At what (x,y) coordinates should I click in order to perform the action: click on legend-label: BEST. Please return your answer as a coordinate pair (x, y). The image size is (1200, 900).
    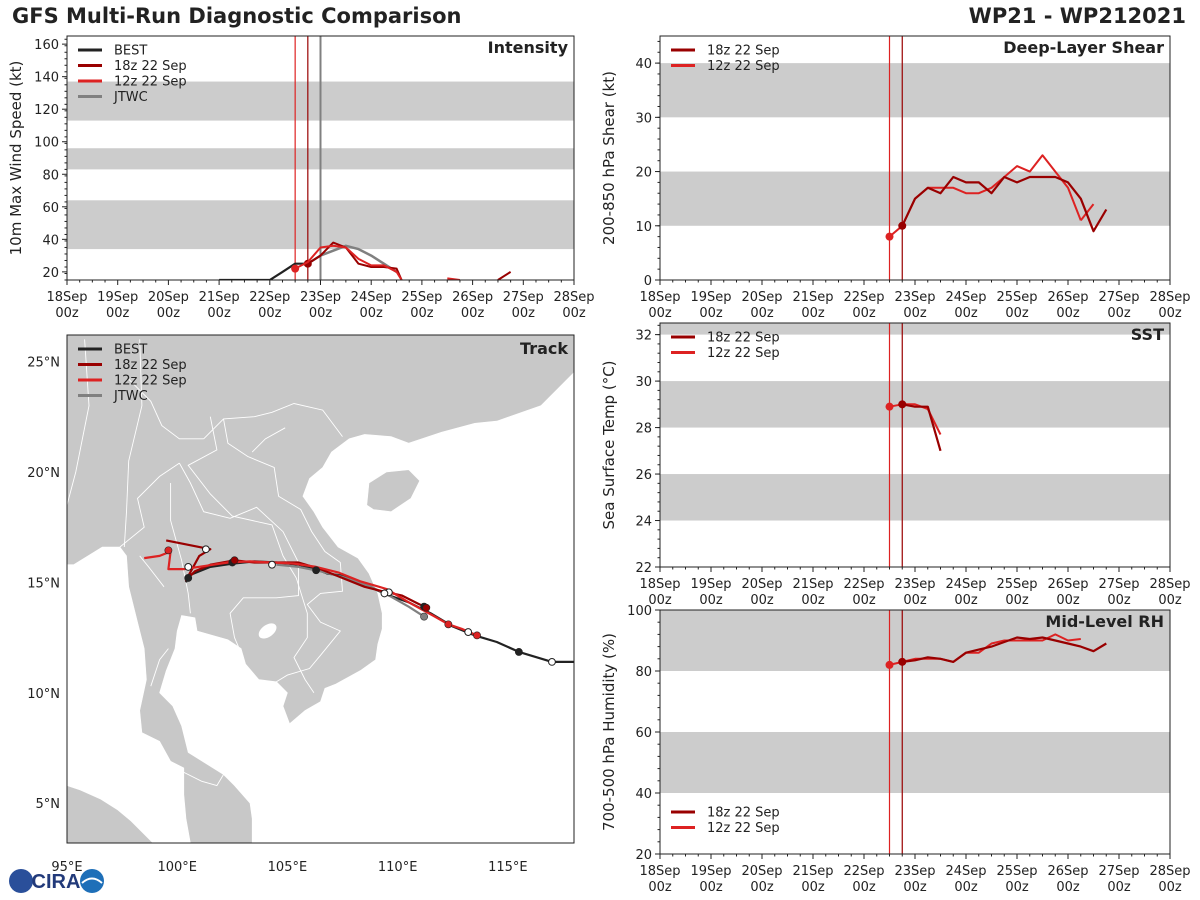
    Looking at the image, I should click on (130, 350).